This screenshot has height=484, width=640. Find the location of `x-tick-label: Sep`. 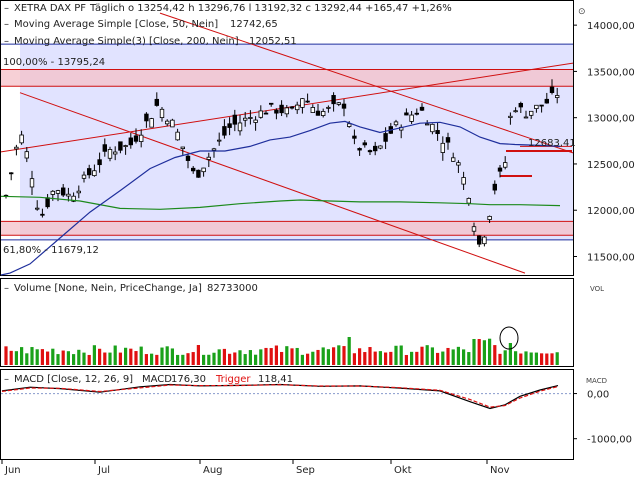

x-tick-label: Sep is located at coordinates (305, 470).